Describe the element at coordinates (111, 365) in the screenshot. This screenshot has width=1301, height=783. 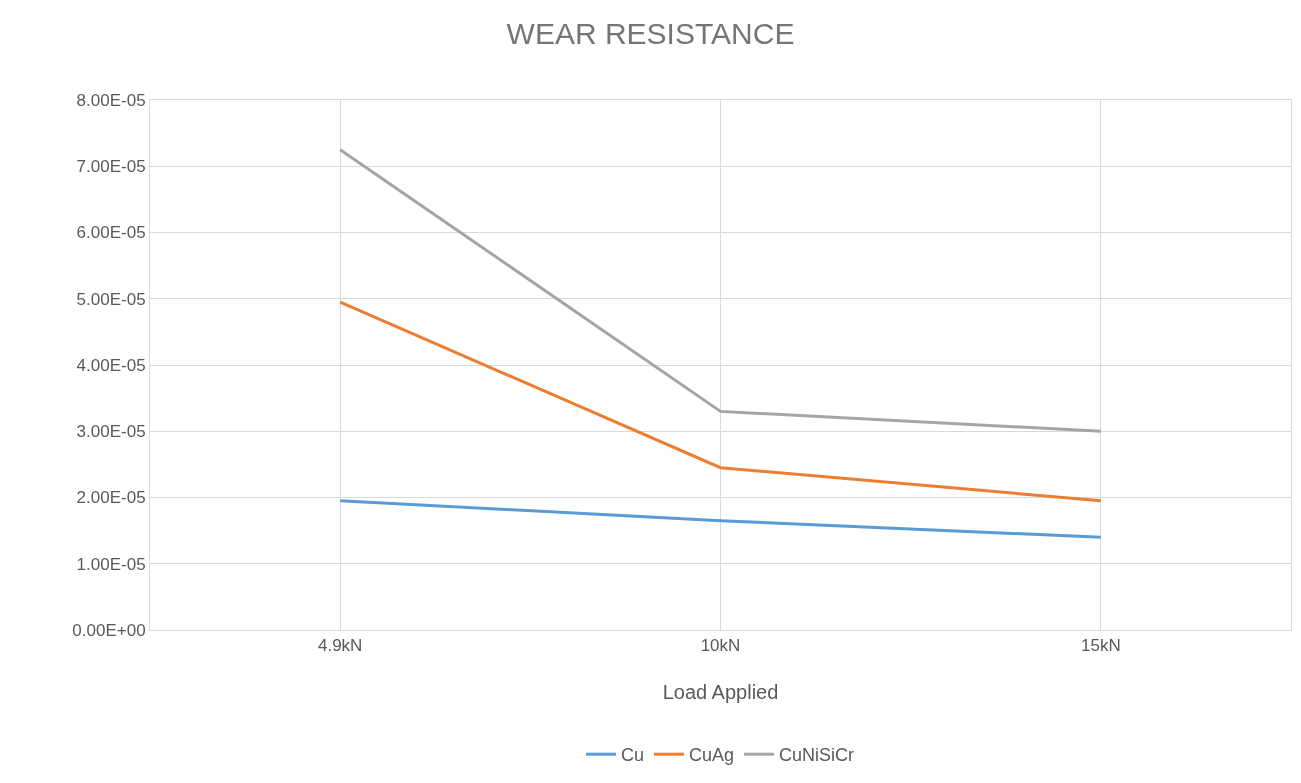
I see `y-tick-label: 4.00E-05` at that location.